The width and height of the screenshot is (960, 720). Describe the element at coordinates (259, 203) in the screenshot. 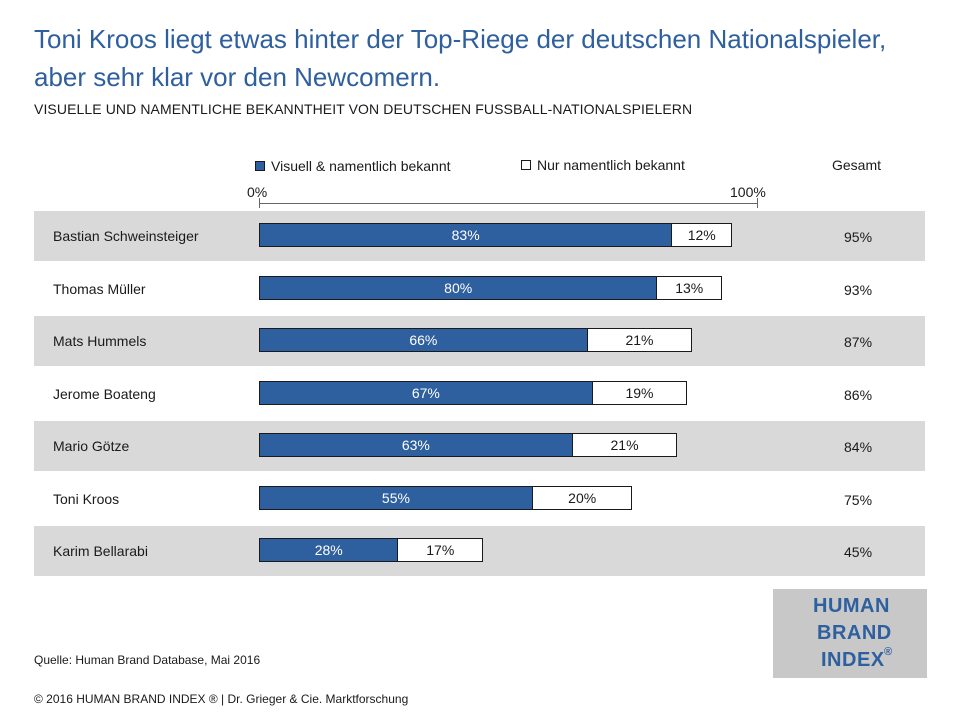

I see `axis-tick-min` at that location.